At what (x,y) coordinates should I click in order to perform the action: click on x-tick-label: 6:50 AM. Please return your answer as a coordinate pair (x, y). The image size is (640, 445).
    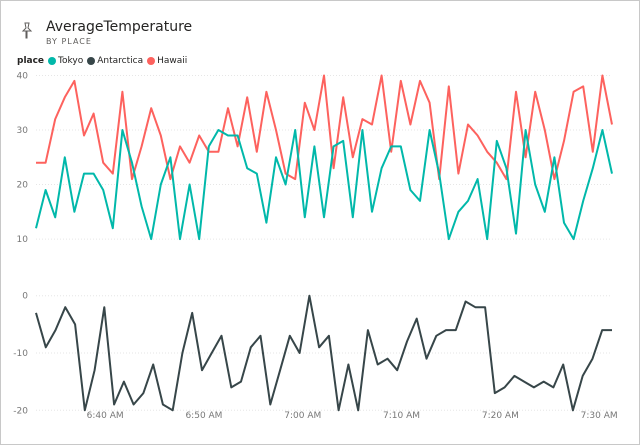
    Looking at the image, I should click on (203, 416).